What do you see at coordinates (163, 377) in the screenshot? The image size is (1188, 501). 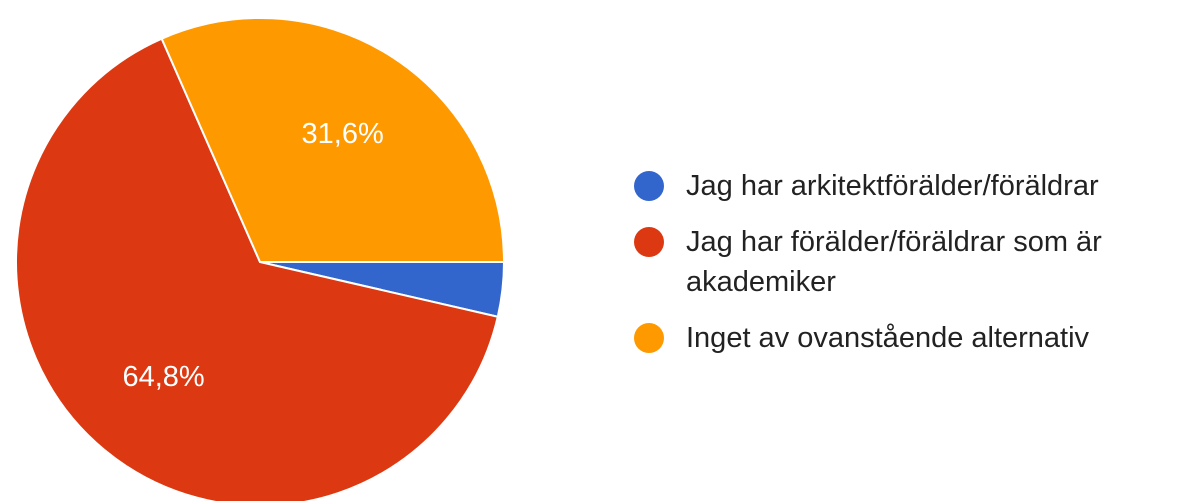 I see `slice-label-2: 64,8%` at bounding box center [163, 377].